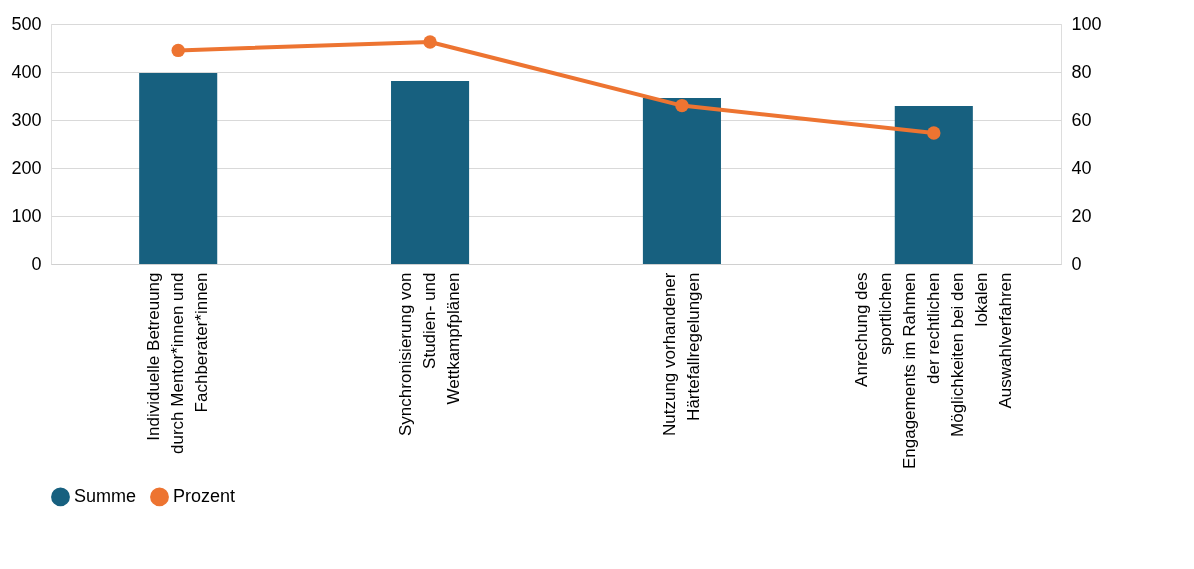  Describe the element at coordinates (1081, 71) in the screenshot. I see `y2-tick-label: 80` at that location.